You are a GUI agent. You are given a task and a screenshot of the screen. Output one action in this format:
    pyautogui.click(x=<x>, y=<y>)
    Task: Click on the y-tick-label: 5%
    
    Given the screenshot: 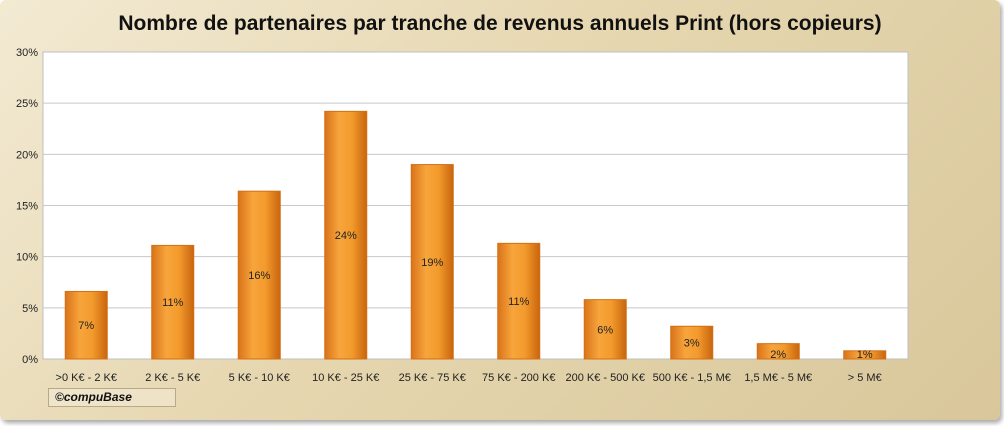 What is the action you would take?
    pyautogui.click(x=30, y=309)
    